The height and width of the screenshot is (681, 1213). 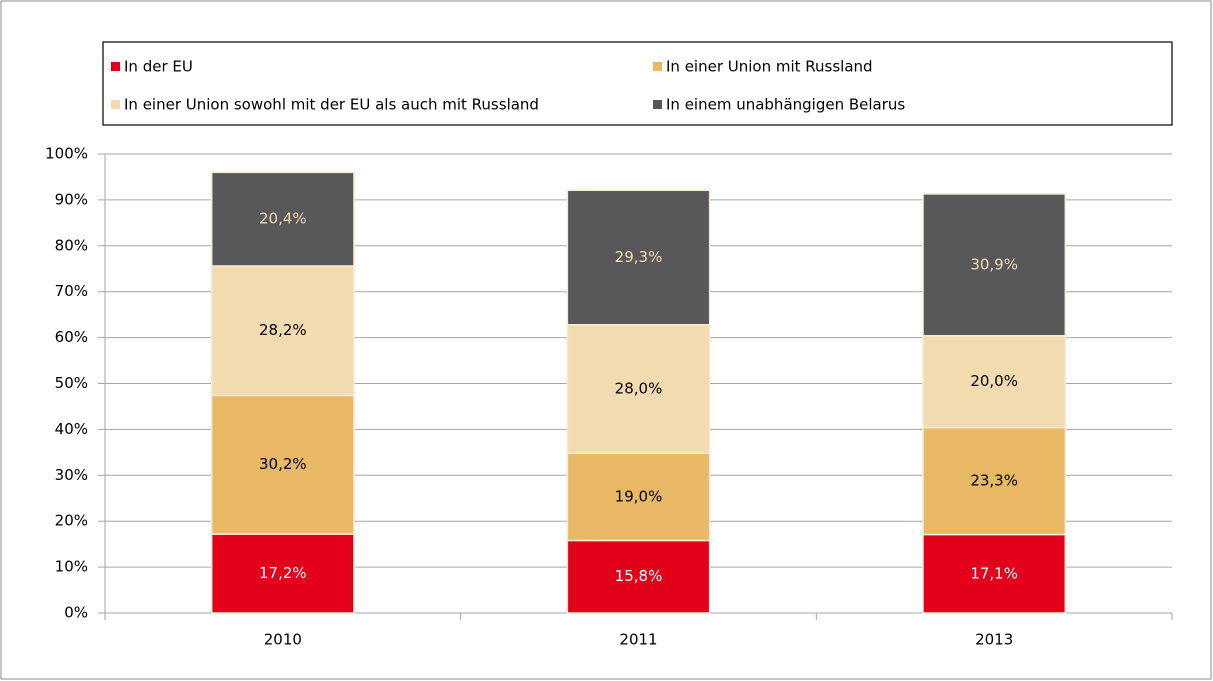 I want to click on x-tick-label: 2011, so click(x=638, y=640).